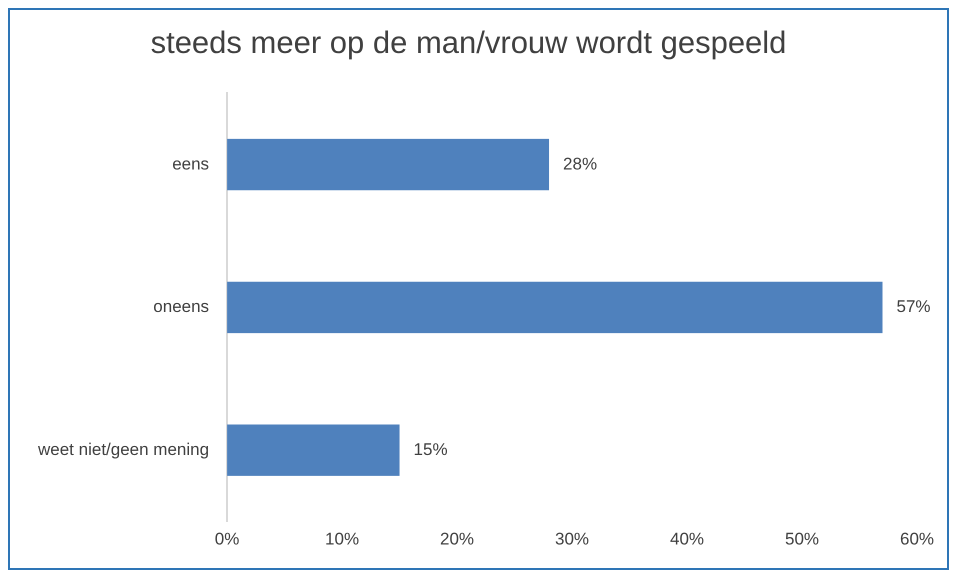 This screenshot has width=957, height=578. Describe the element at coordinates (342, 538) in the screenshot. I see `x-tick-label: 10%` at that location.